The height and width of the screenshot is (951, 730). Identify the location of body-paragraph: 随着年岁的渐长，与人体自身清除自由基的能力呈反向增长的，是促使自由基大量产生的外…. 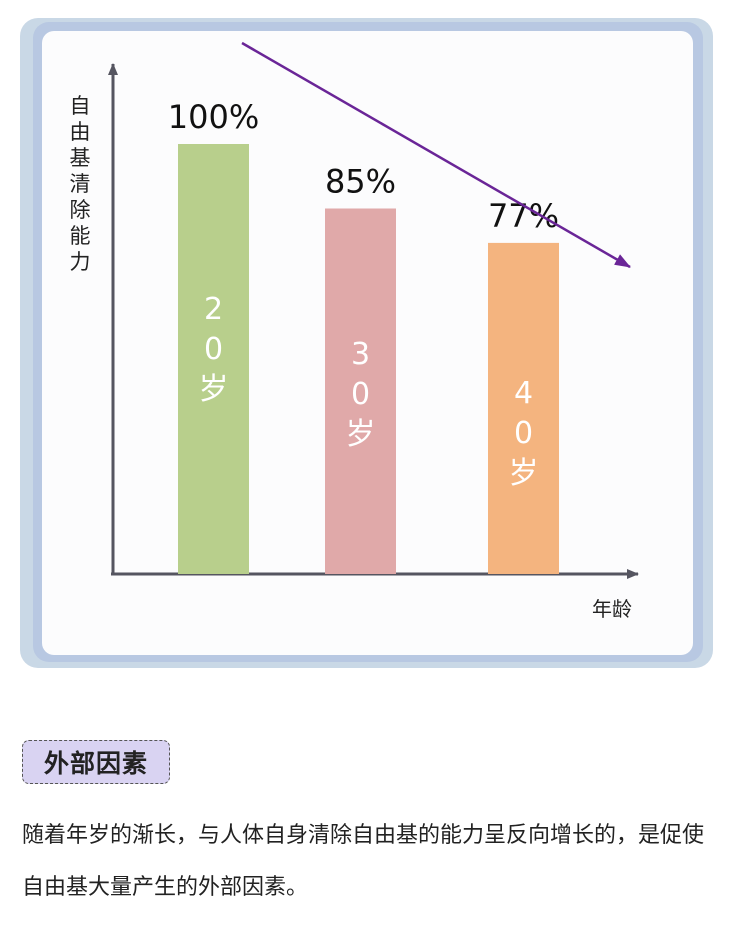
(363, 861).